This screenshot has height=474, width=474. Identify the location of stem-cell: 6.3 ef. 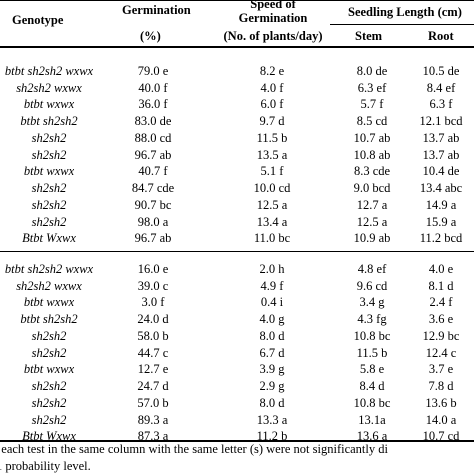
(372, 88).